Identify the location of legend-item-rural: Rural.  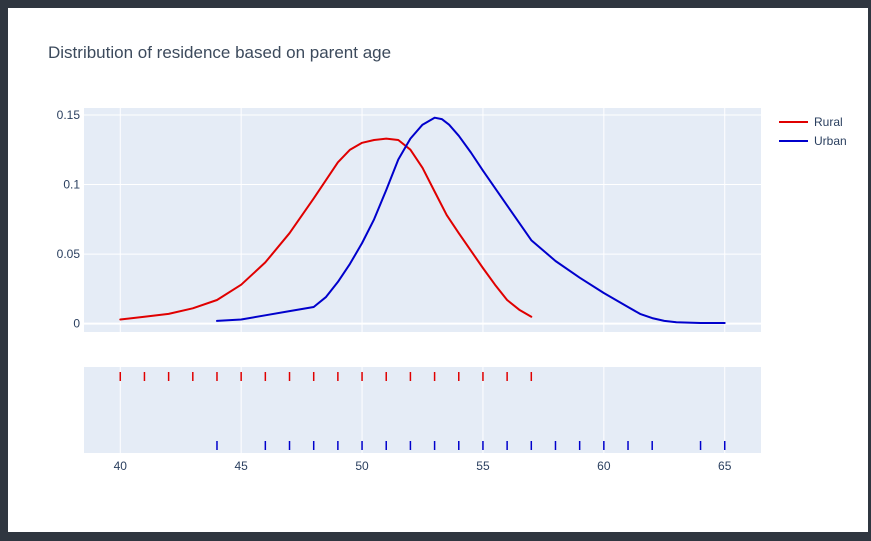
(811, 122).